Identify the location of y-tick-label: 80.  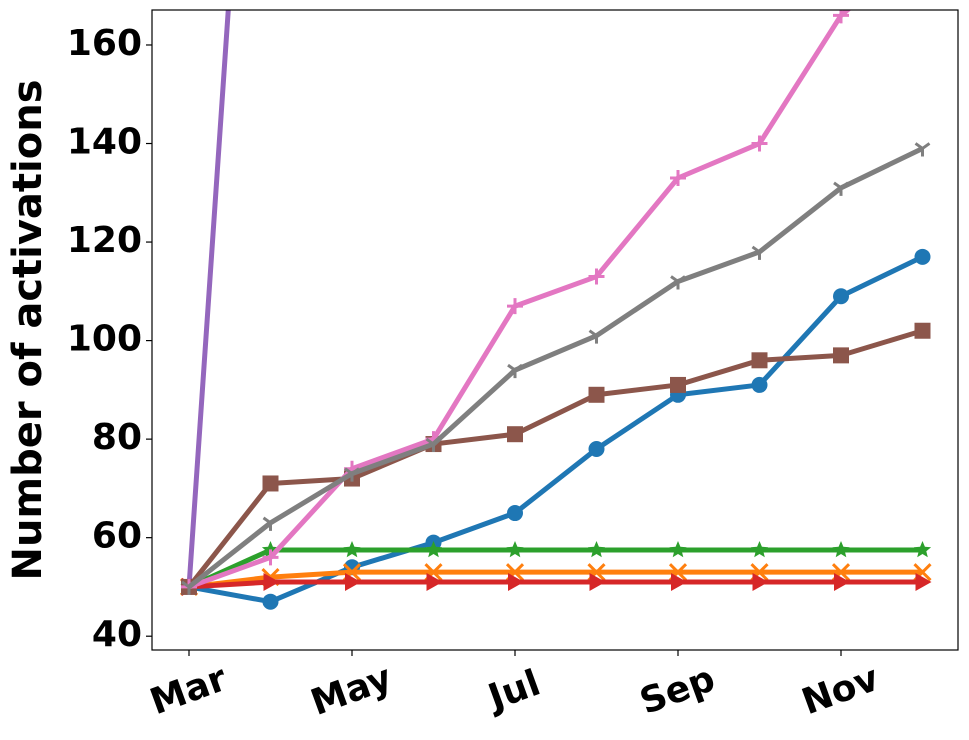
(117, 437).